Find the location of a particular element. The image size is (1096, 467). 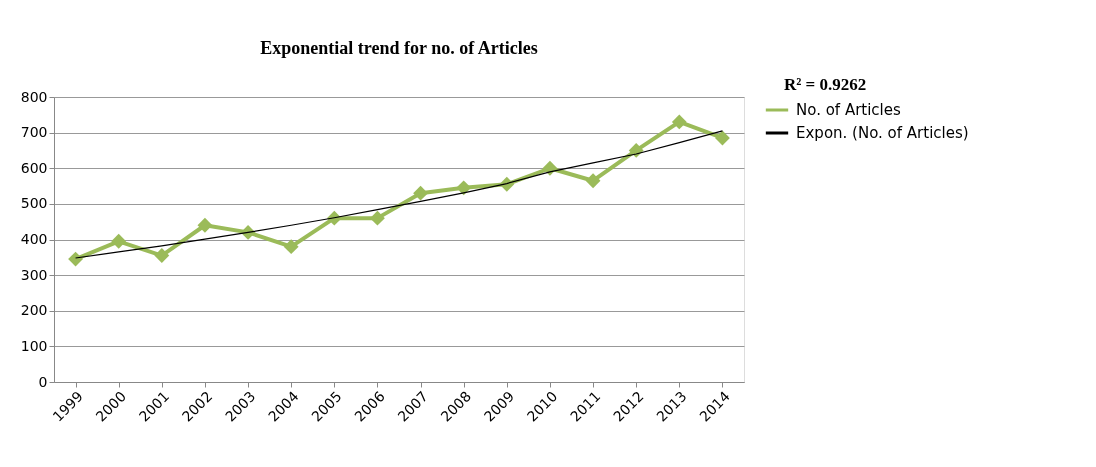

legend-label: Expon. (No. of Articles) is located at coordinates (882, 133).